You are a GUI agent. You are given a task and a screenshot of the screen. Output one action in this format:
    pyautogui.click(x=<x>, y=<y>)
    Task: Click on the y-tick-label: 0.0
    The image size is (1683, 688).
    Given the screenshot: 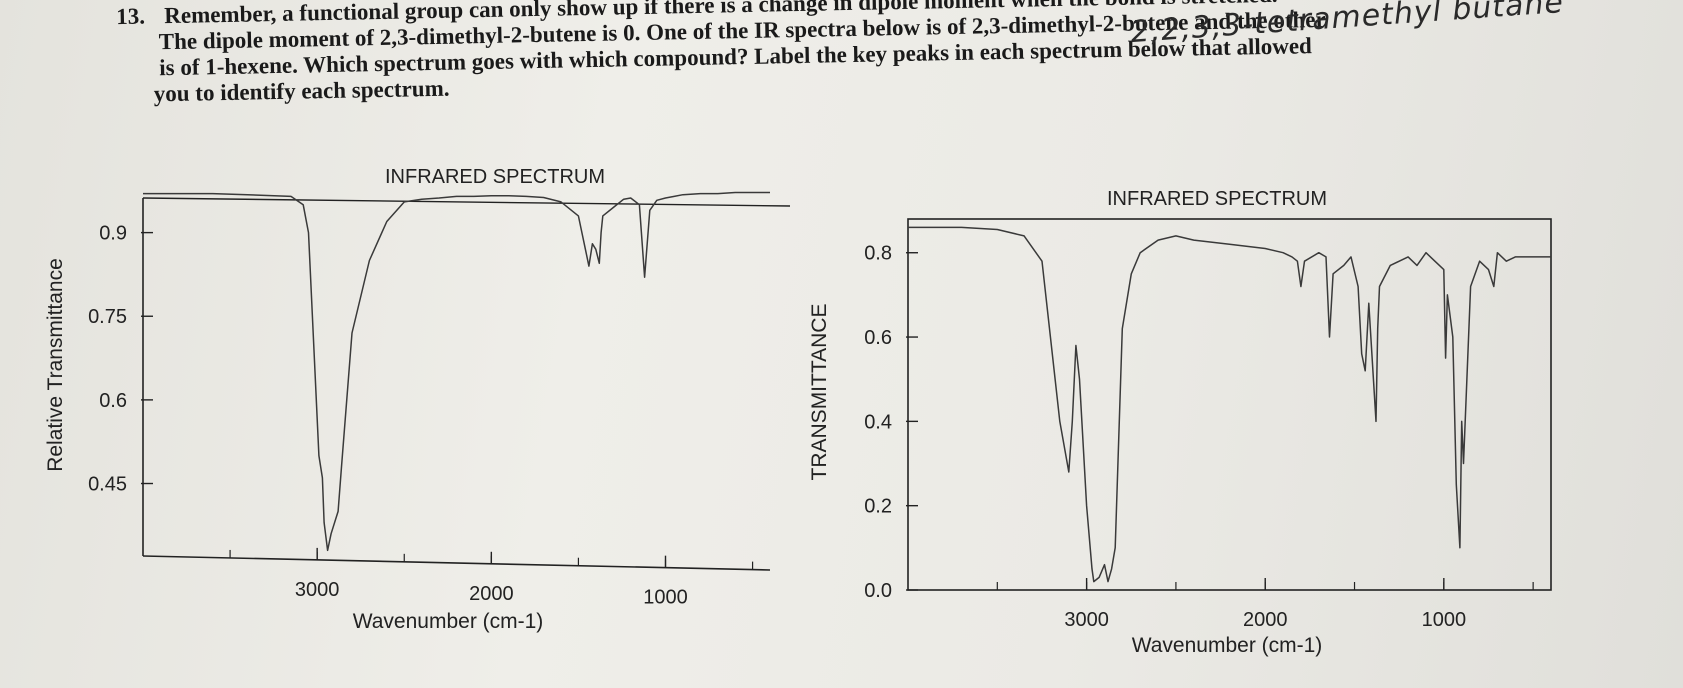 What is the action you would take?
    pyautogui.click(x=878, y=591)
    